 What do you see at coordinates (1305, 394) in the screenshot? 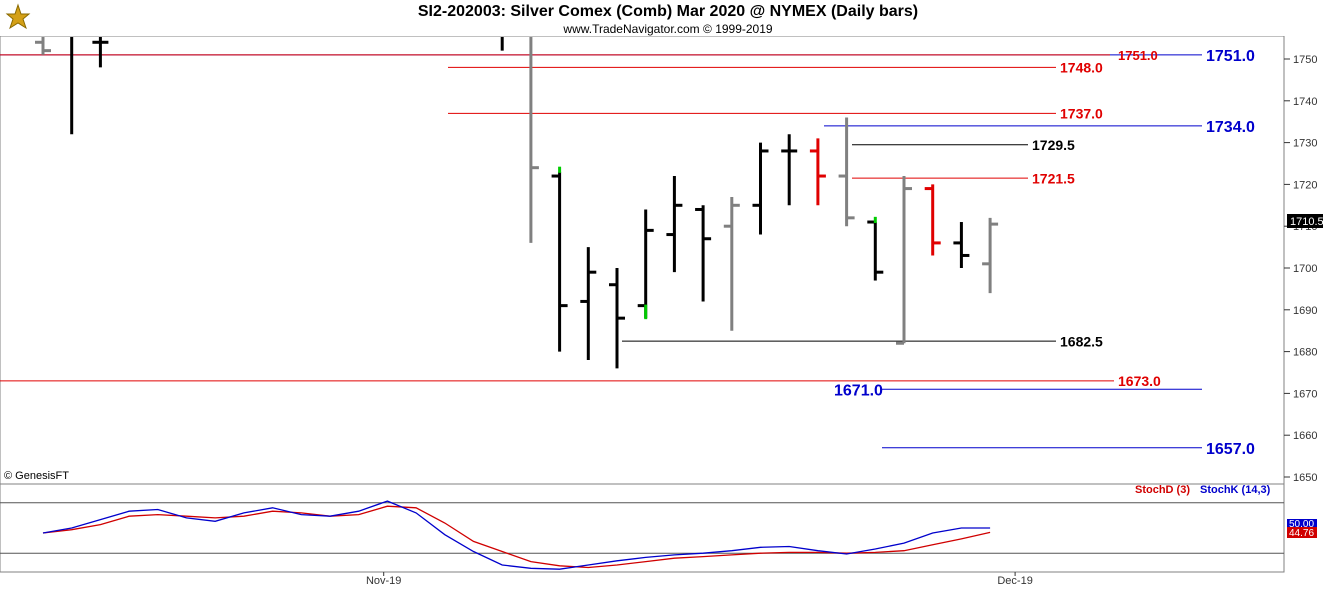
I see `y-tick-label: 1670` at bounding box center [1305, 394].